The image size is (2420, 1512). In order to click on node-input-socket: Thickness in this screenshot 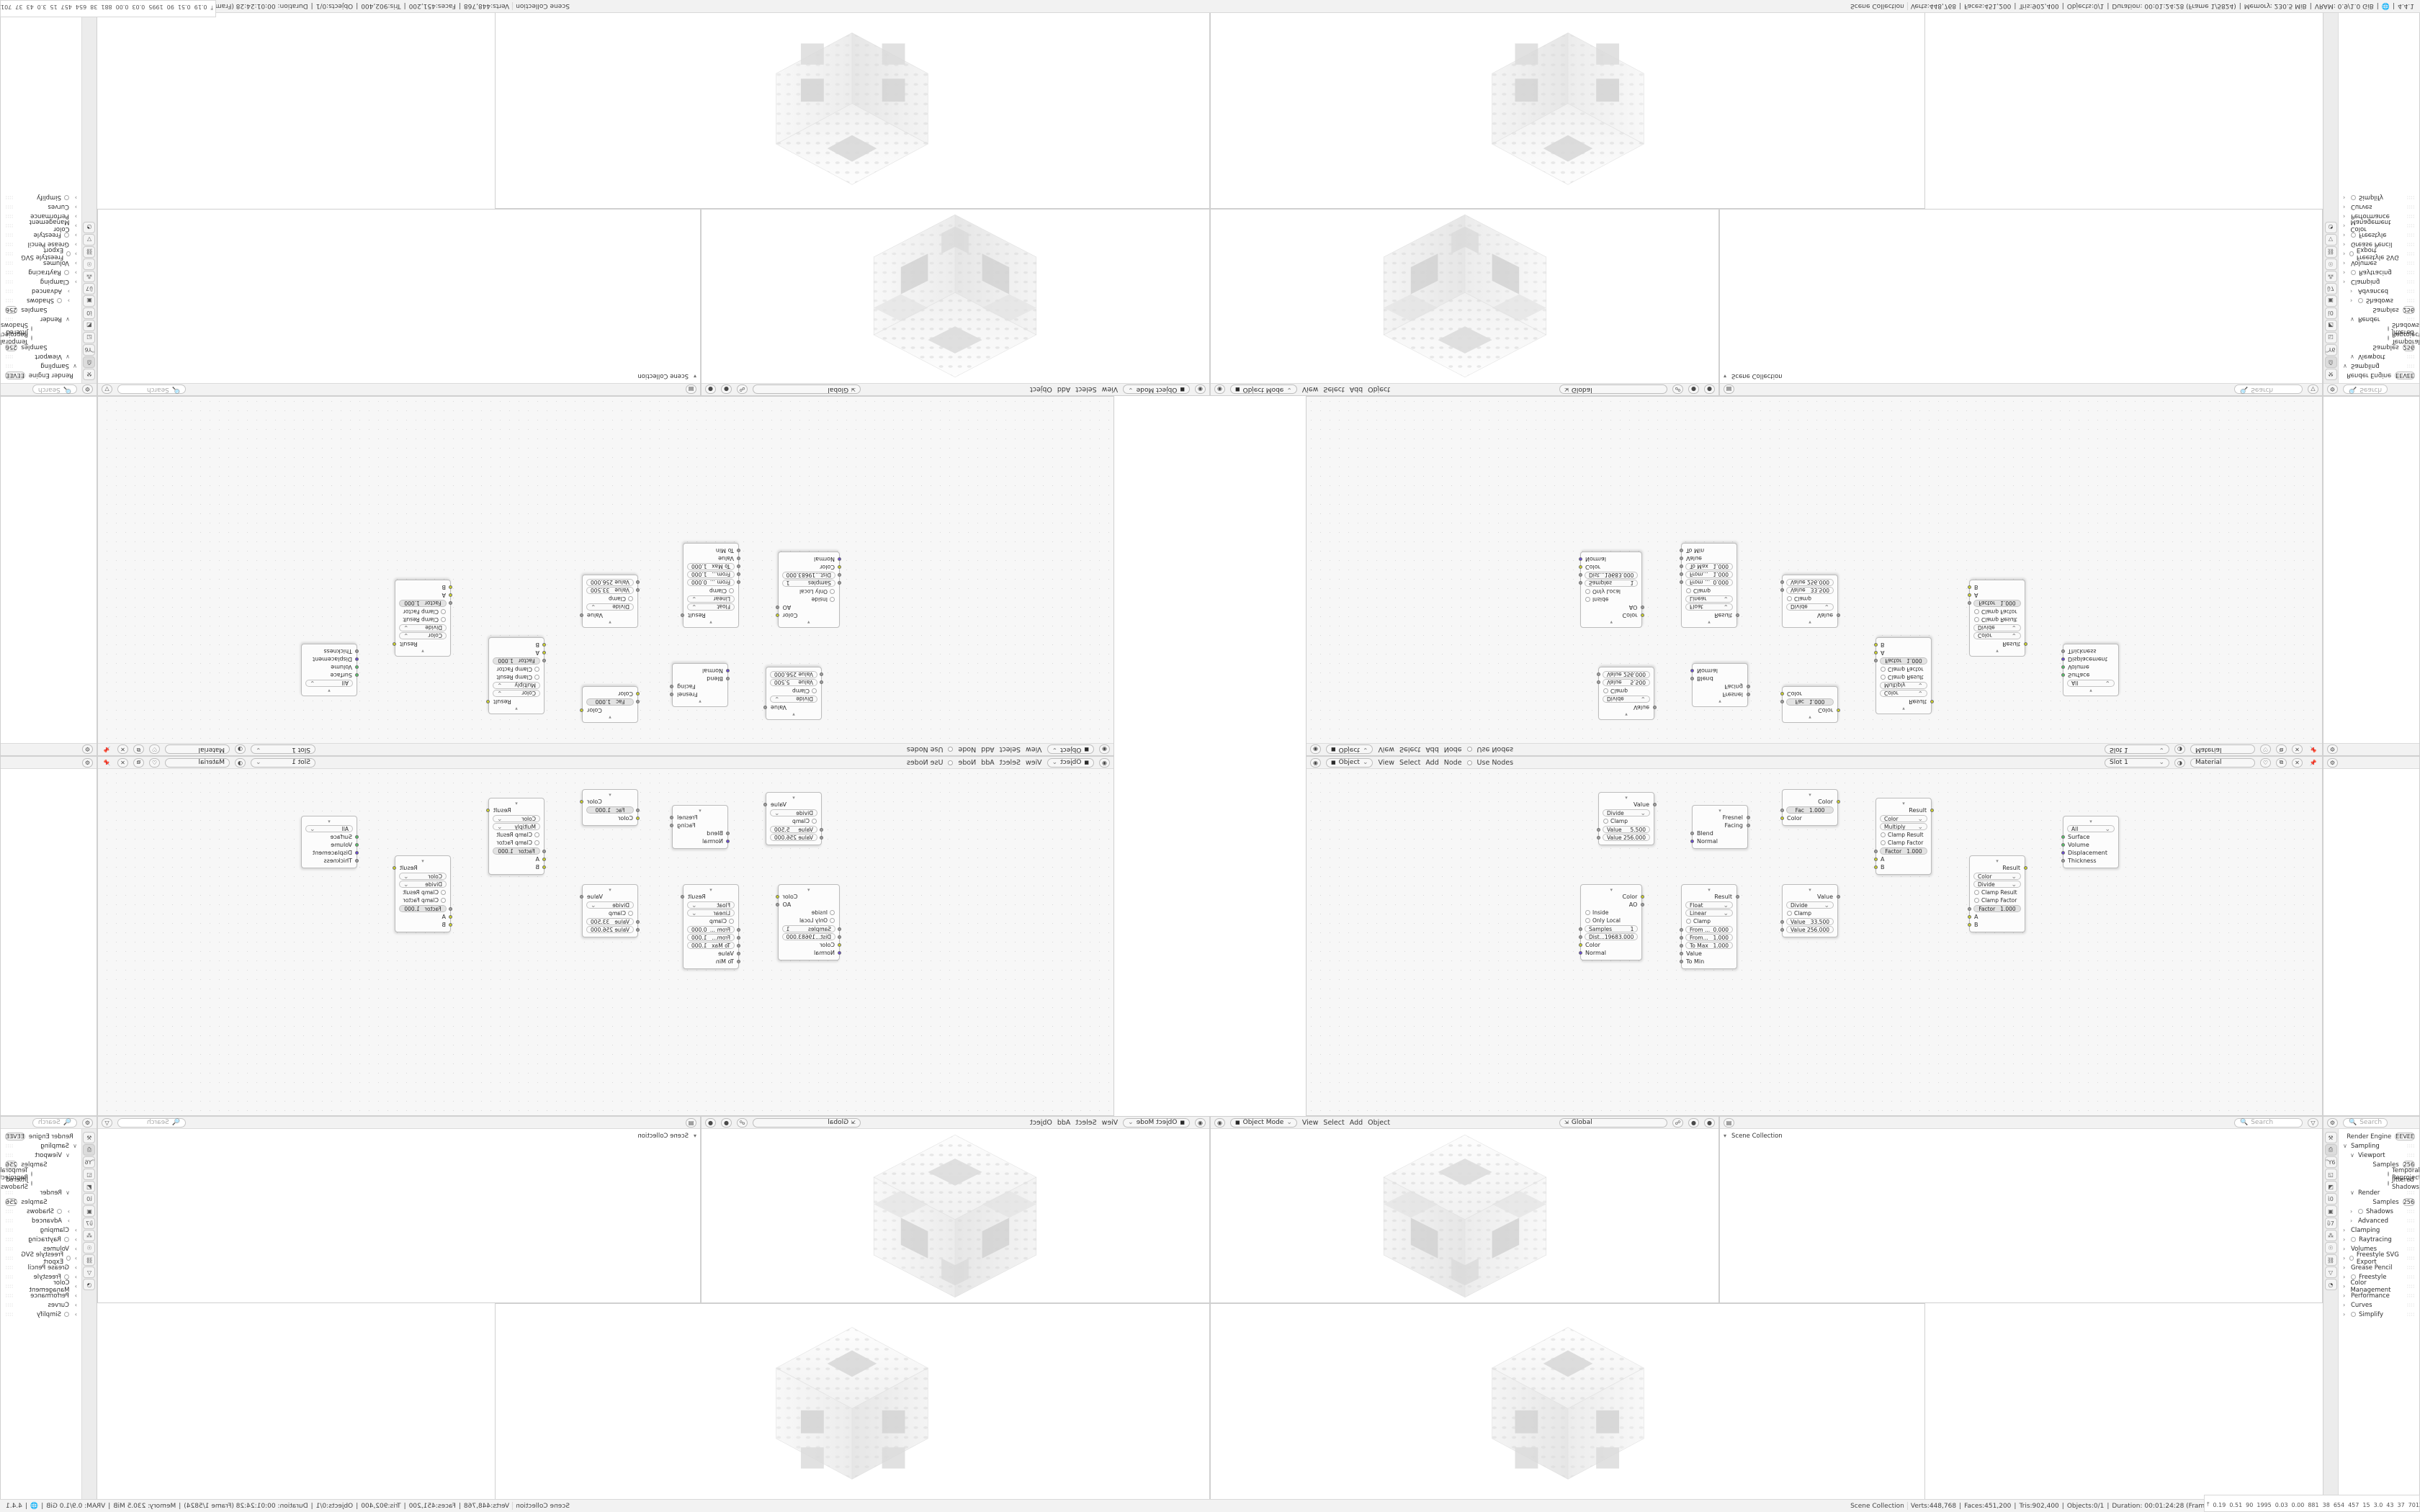, I will do `click(330, 651)`.